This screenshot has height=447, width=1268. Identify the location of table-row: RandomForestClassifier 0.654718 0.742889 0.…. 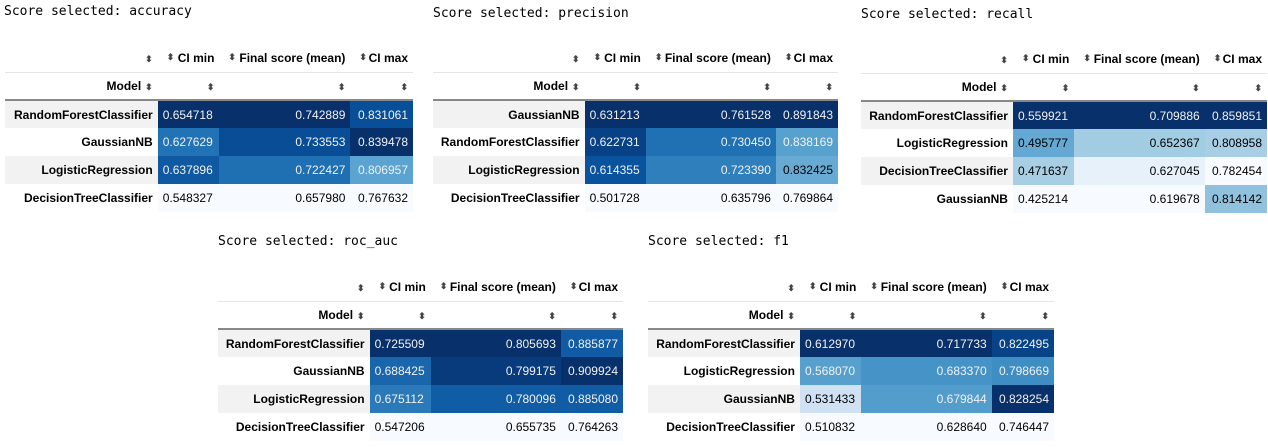
(209, 114).